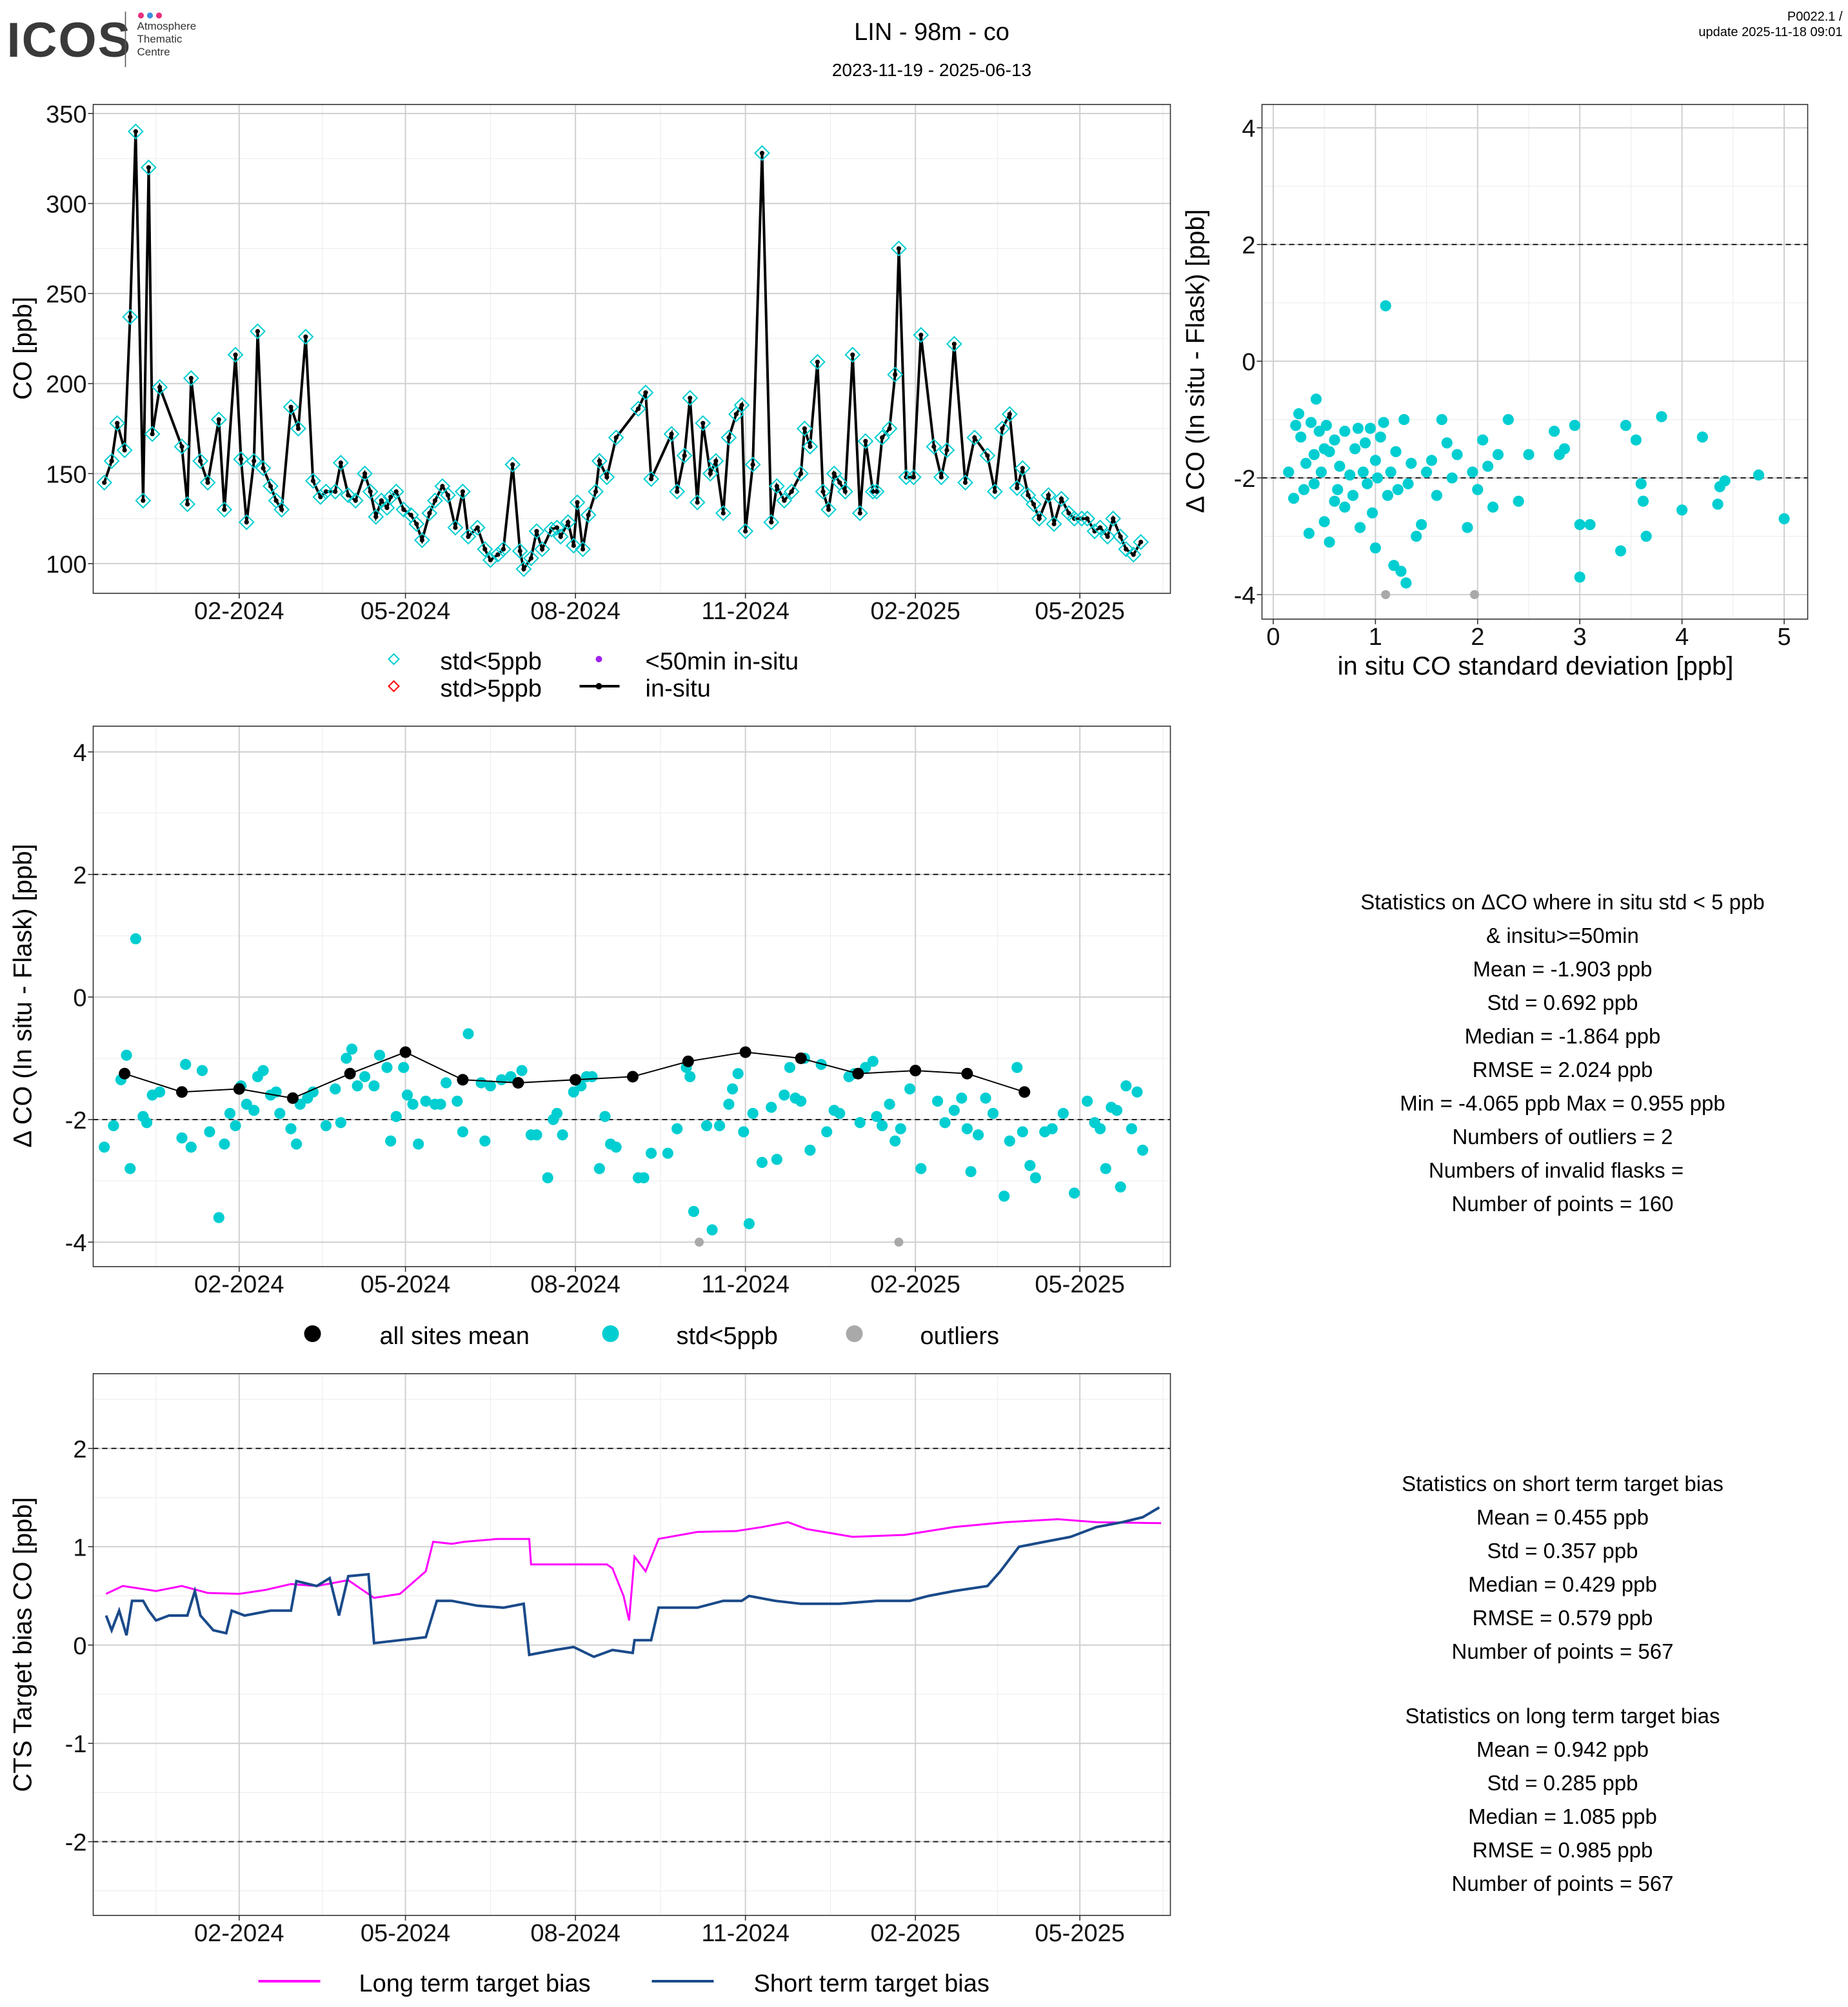 The width and height of the screenshot is (1848, 2007). What do you see at coordinates (1815, 17) in the screenshot?
I see `version-label: P0022.1 /` at bounding box center [1815, 17].